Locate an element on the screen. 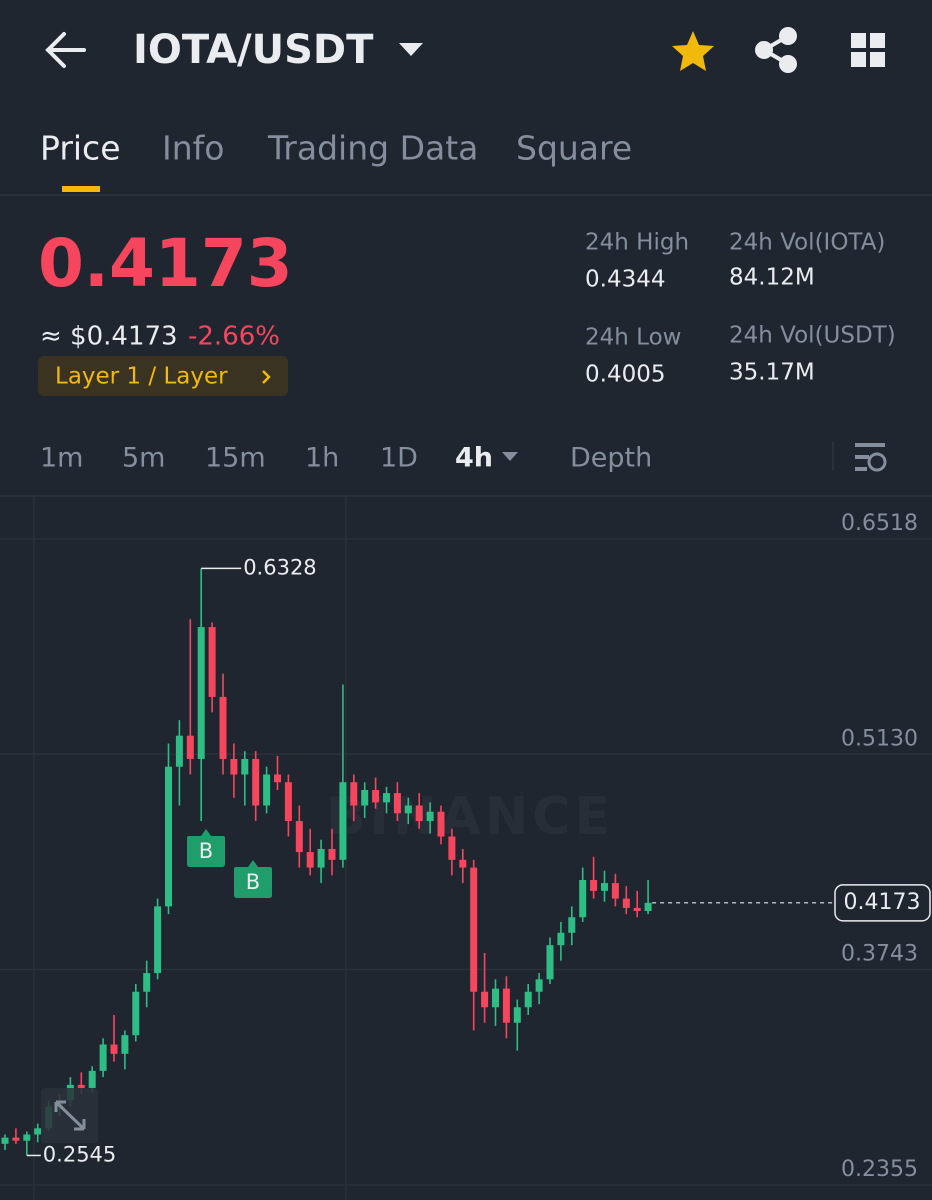  pair-dropdown is located at coordinates (411, 49).